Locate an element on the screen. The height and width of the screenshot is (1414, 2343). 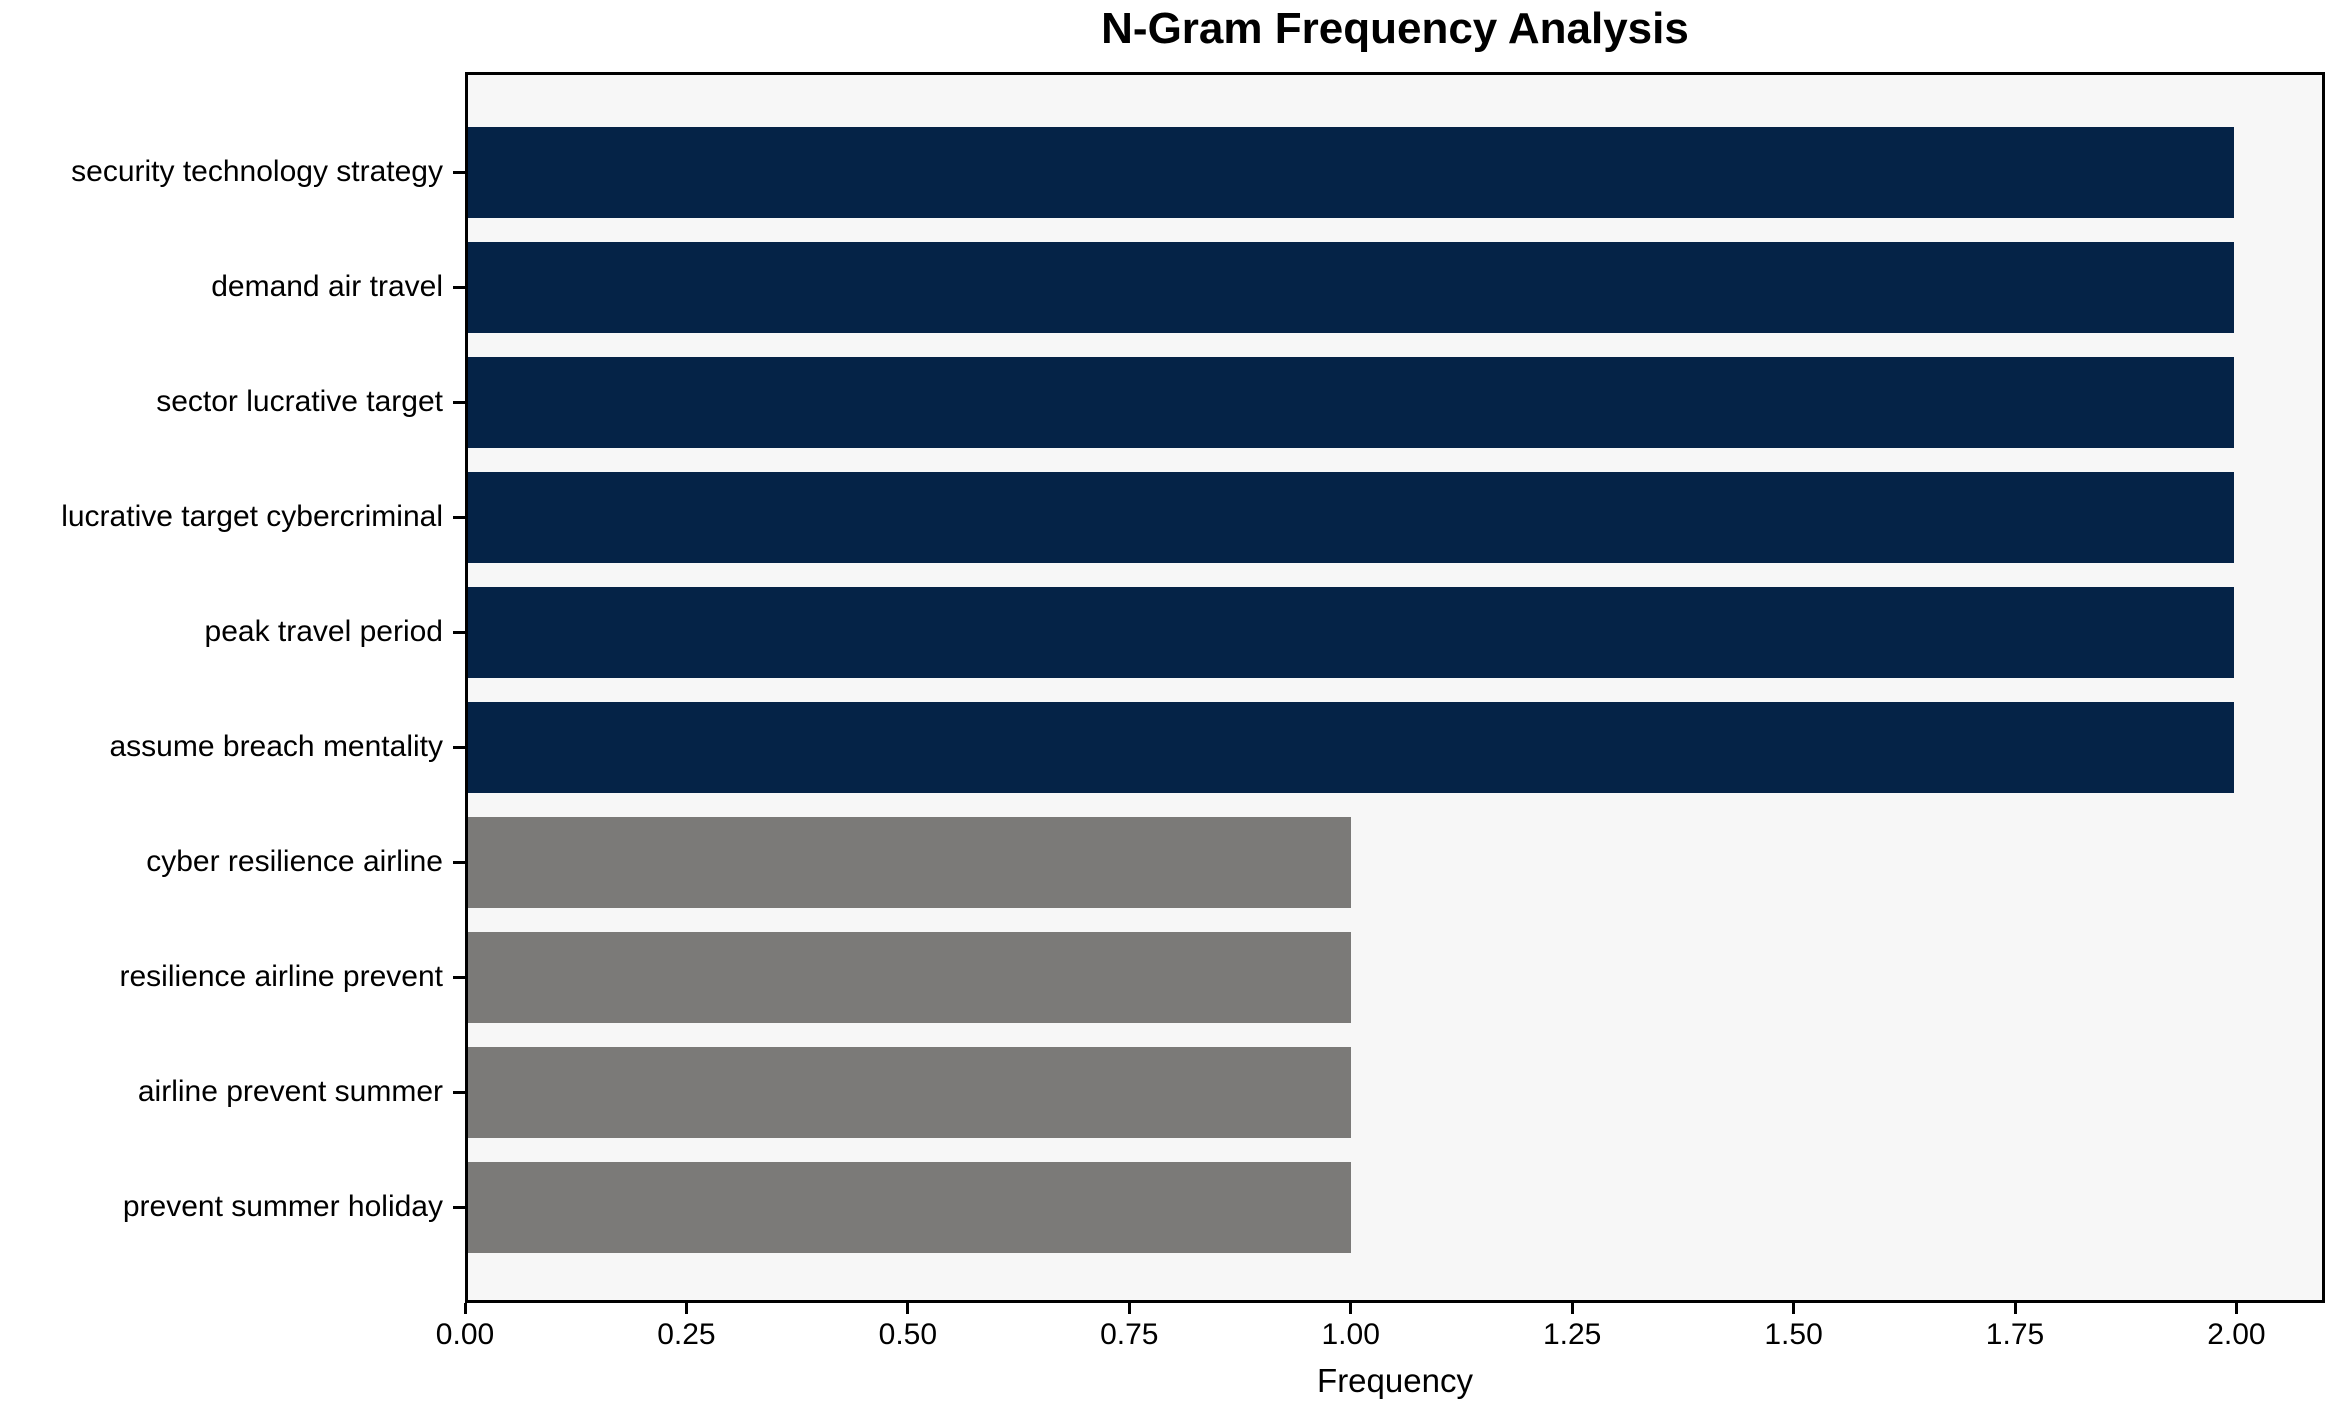
x-tick-label: 1.50 is located at coordinates (1793, 1334).